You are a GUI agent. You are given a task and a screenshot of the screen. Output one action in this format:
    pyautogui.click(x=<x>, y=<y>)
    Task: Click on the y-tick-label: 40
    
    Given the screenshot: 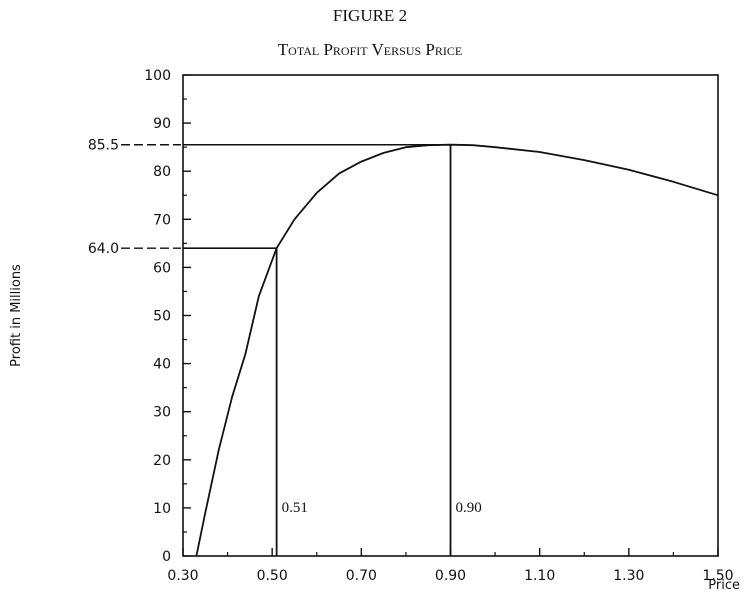 What is the action you would take?
    pyautogui.click(x=162, y=365)
    